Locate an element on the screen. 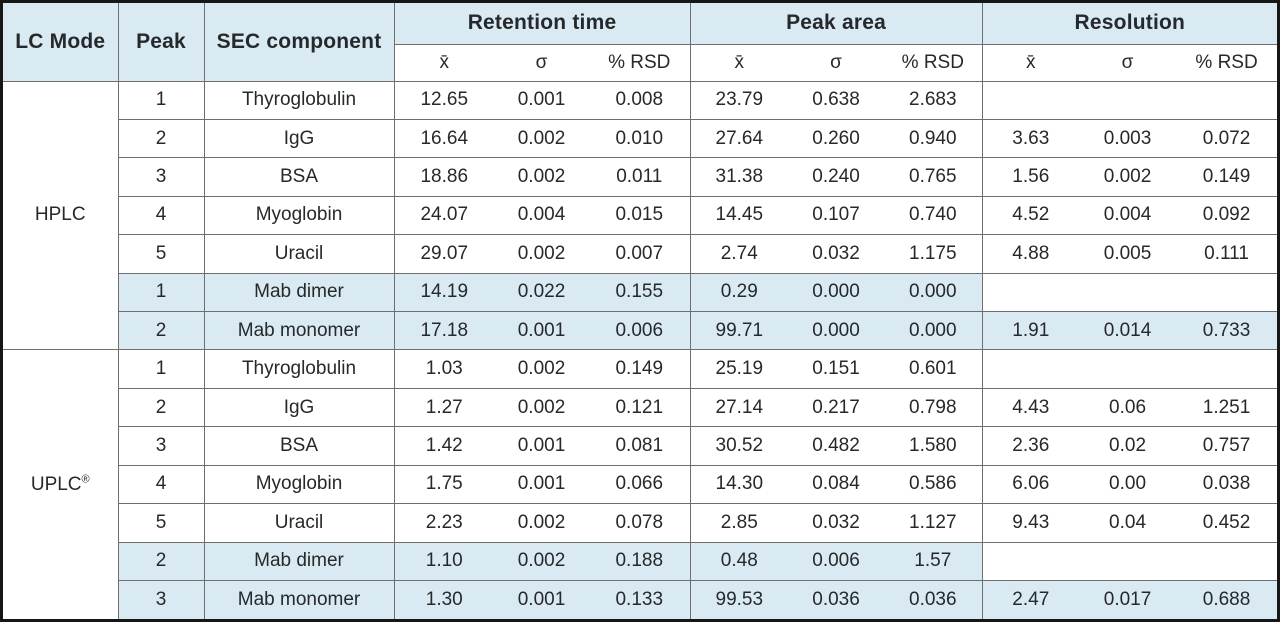 Image resolution: width=1280 pixels, height=622 pixels. peak-area-value-cell: 2.683 is located at coordinates (933, 100).